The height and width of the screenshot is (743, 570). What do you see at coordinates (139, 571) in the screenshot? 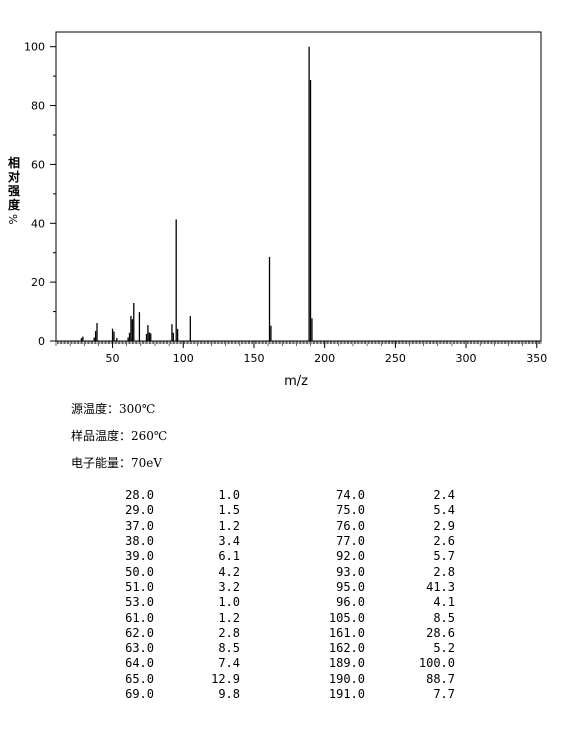
I see `mz-cell: 50.0` at bounding box center [139, 571].